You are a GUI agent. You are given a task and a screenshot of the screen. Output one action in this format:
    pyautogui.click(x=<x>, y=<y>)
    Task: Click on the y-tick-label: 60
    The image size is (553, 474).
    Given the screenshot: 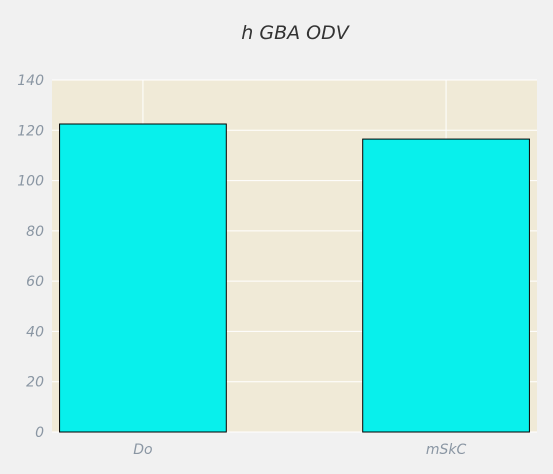 What is the action you would take?
    pyautogui.click(x=35, y=282)
    